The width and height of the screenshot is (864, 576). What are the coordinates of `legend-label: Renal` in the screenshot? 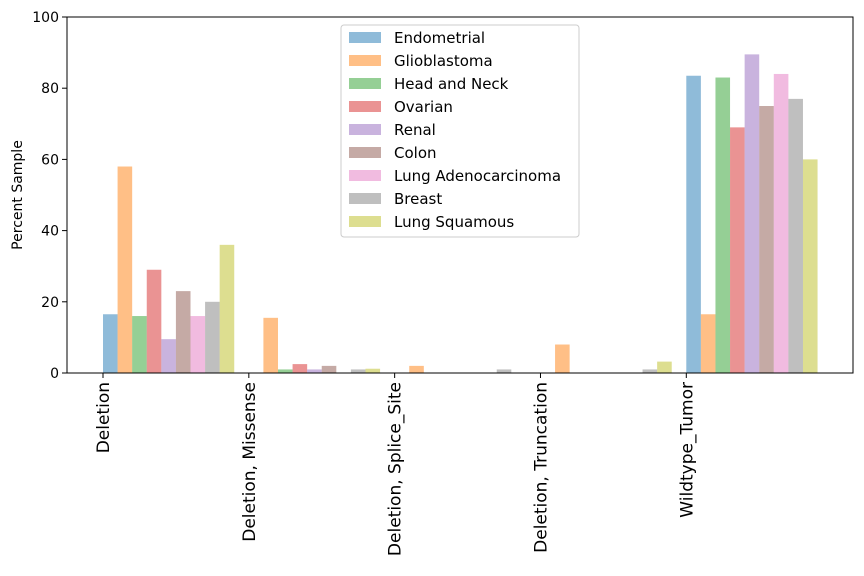 It's located at (415, 130).